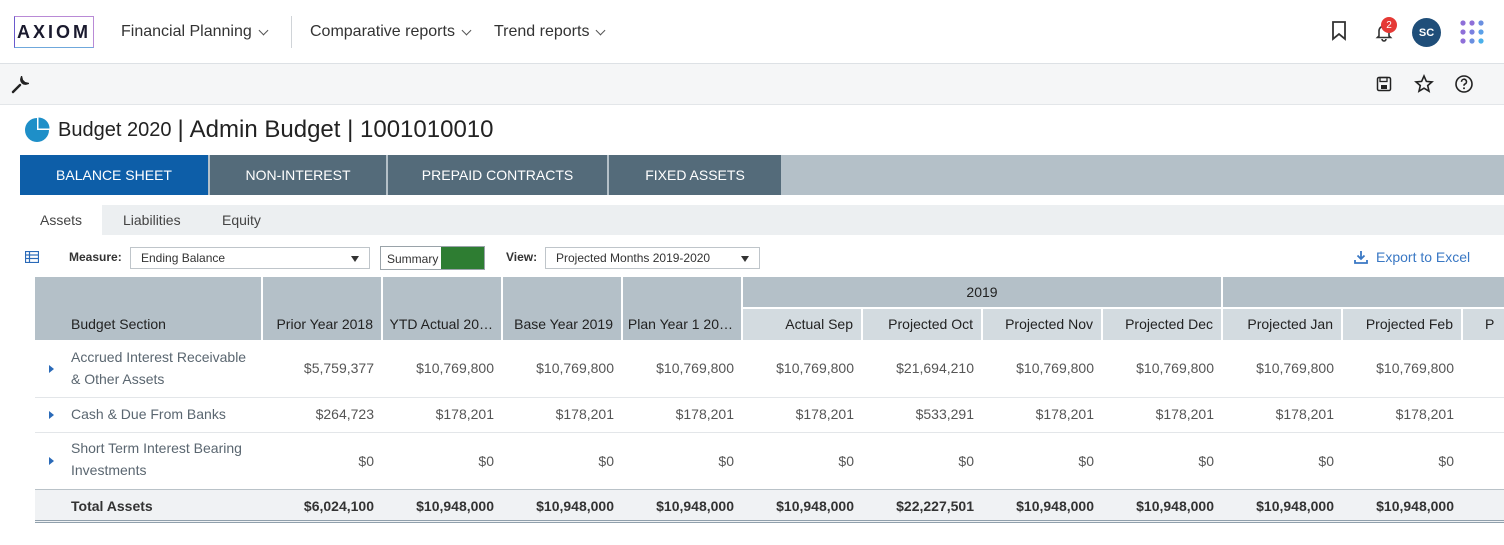  I want to click on cell-value: $21,694,210, so click(935, 368).